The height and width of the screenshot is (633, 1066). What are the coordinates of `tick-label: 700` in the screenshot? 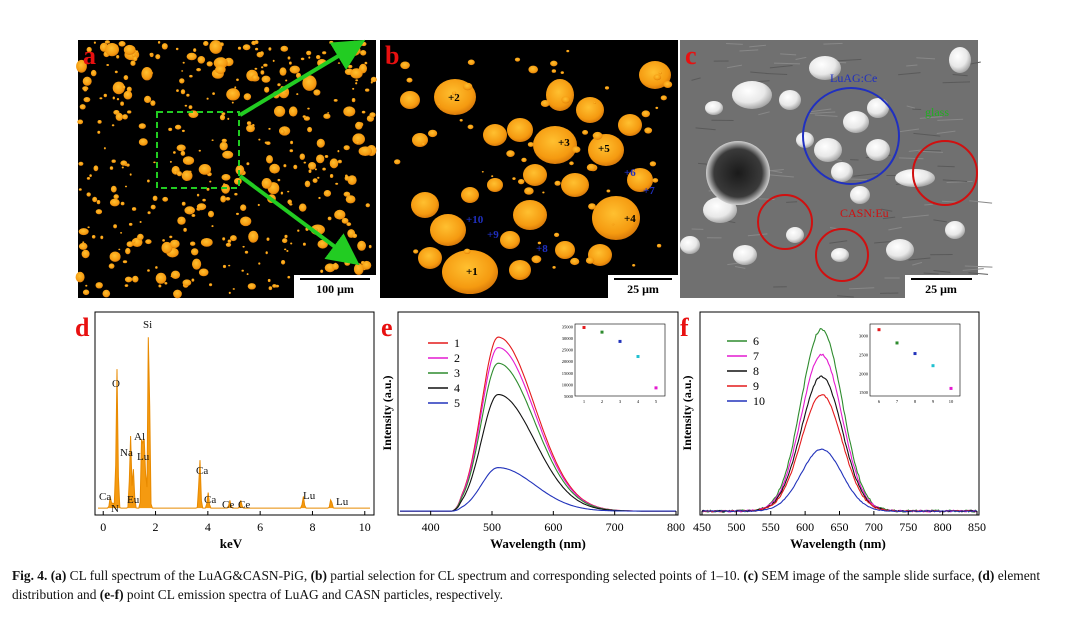 It's located at (874, 527).